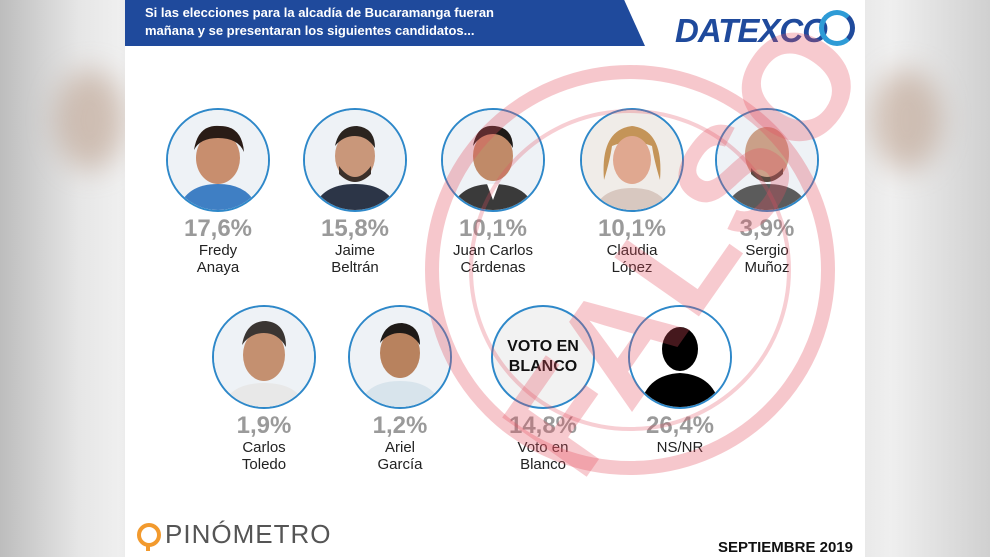 This screenshot has width=990, height=557. Describe the element at coordinates (400, 464) in the screenshot. I see `candidate-last-name: García` at that location.